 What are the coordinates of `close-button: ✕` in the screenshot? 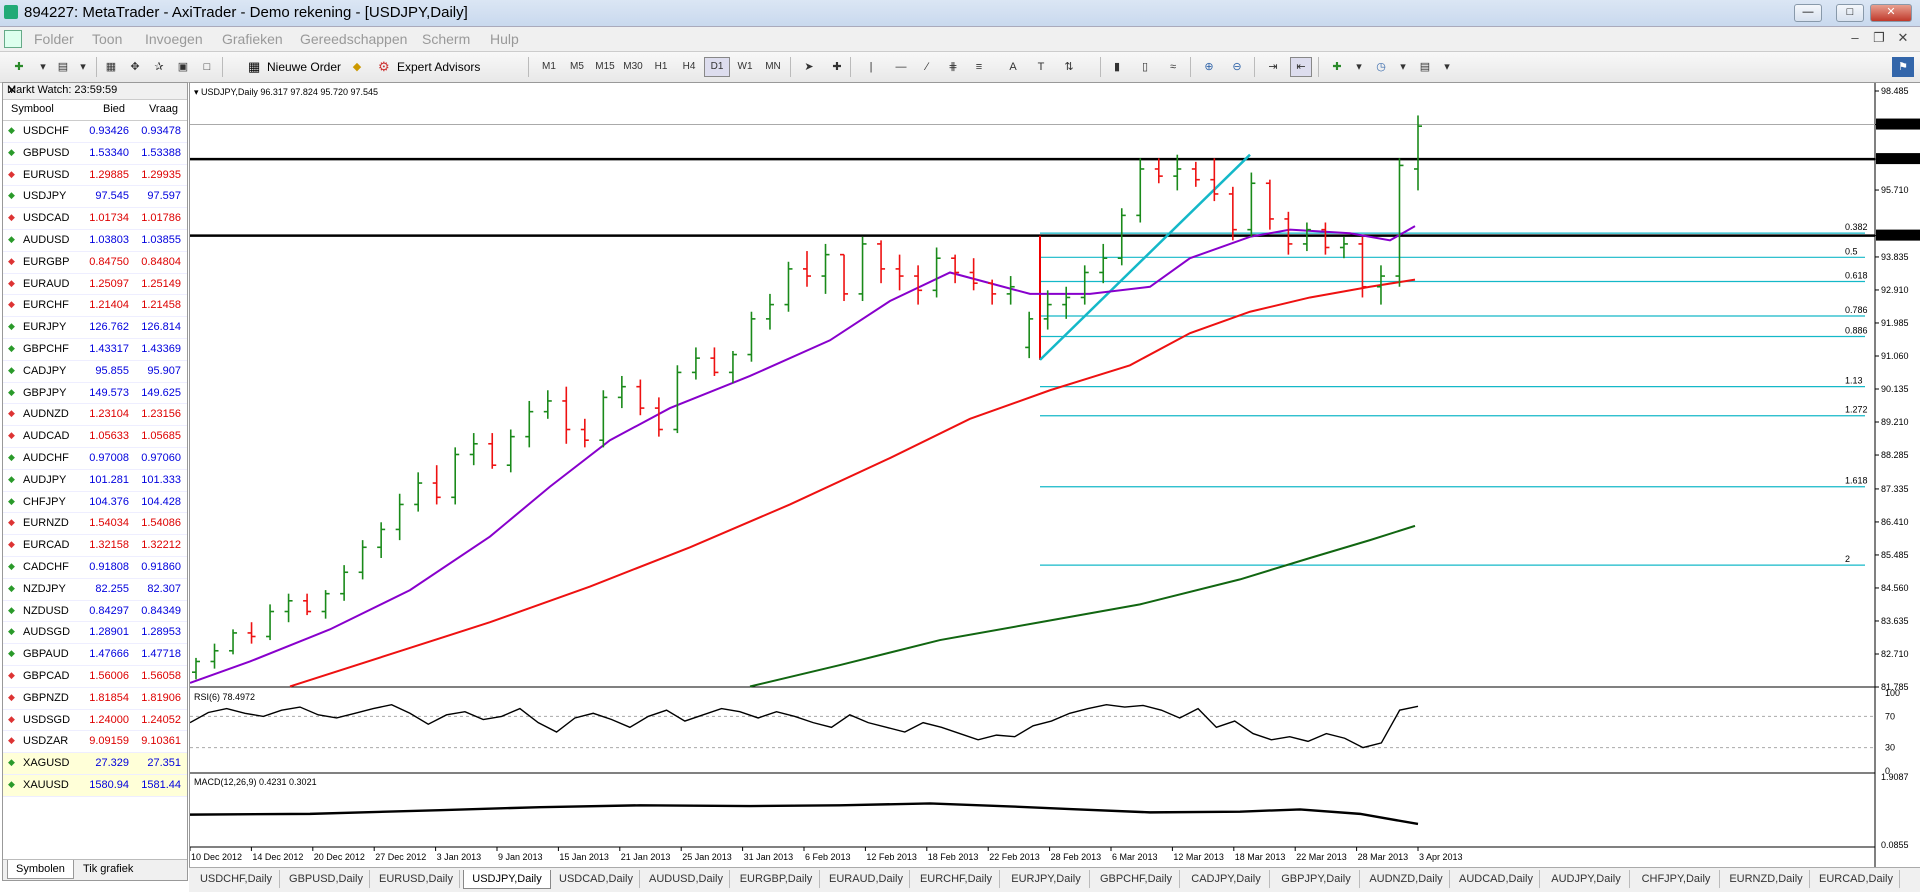 It's located at (1891, 13).